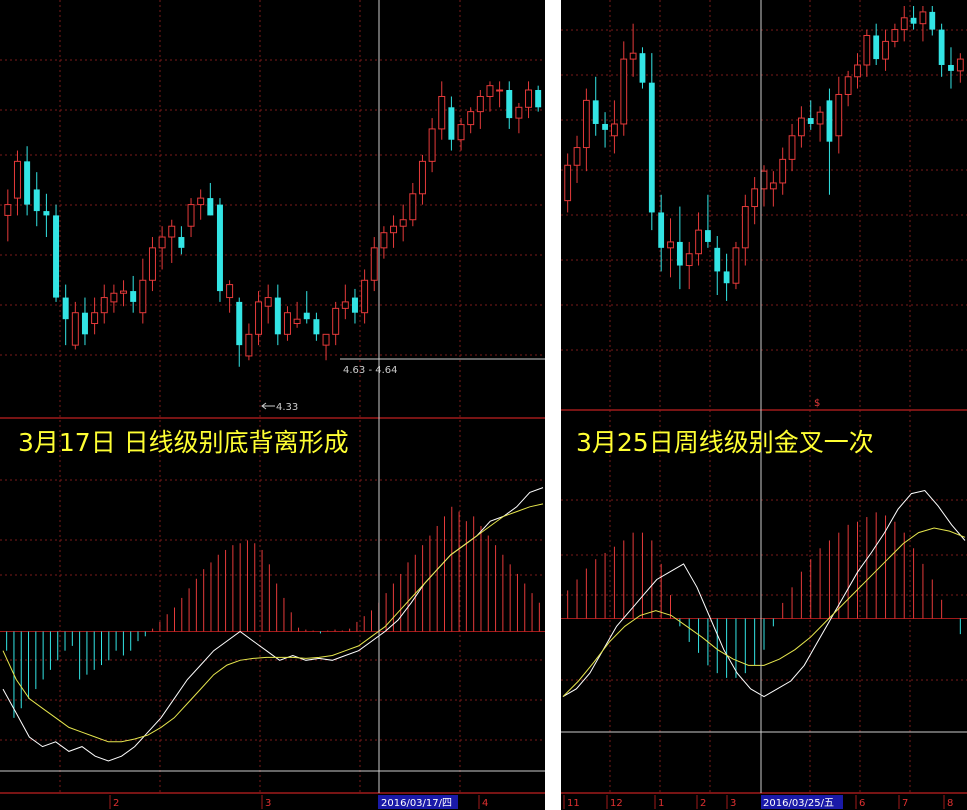 The height and width of the screenshot is (810, 967). What do you see at coordinates (183, 442) in the screenshot?
I see `left-annotation: 3月17日 日线级别底背离形成` at bounding box center [183, 442].